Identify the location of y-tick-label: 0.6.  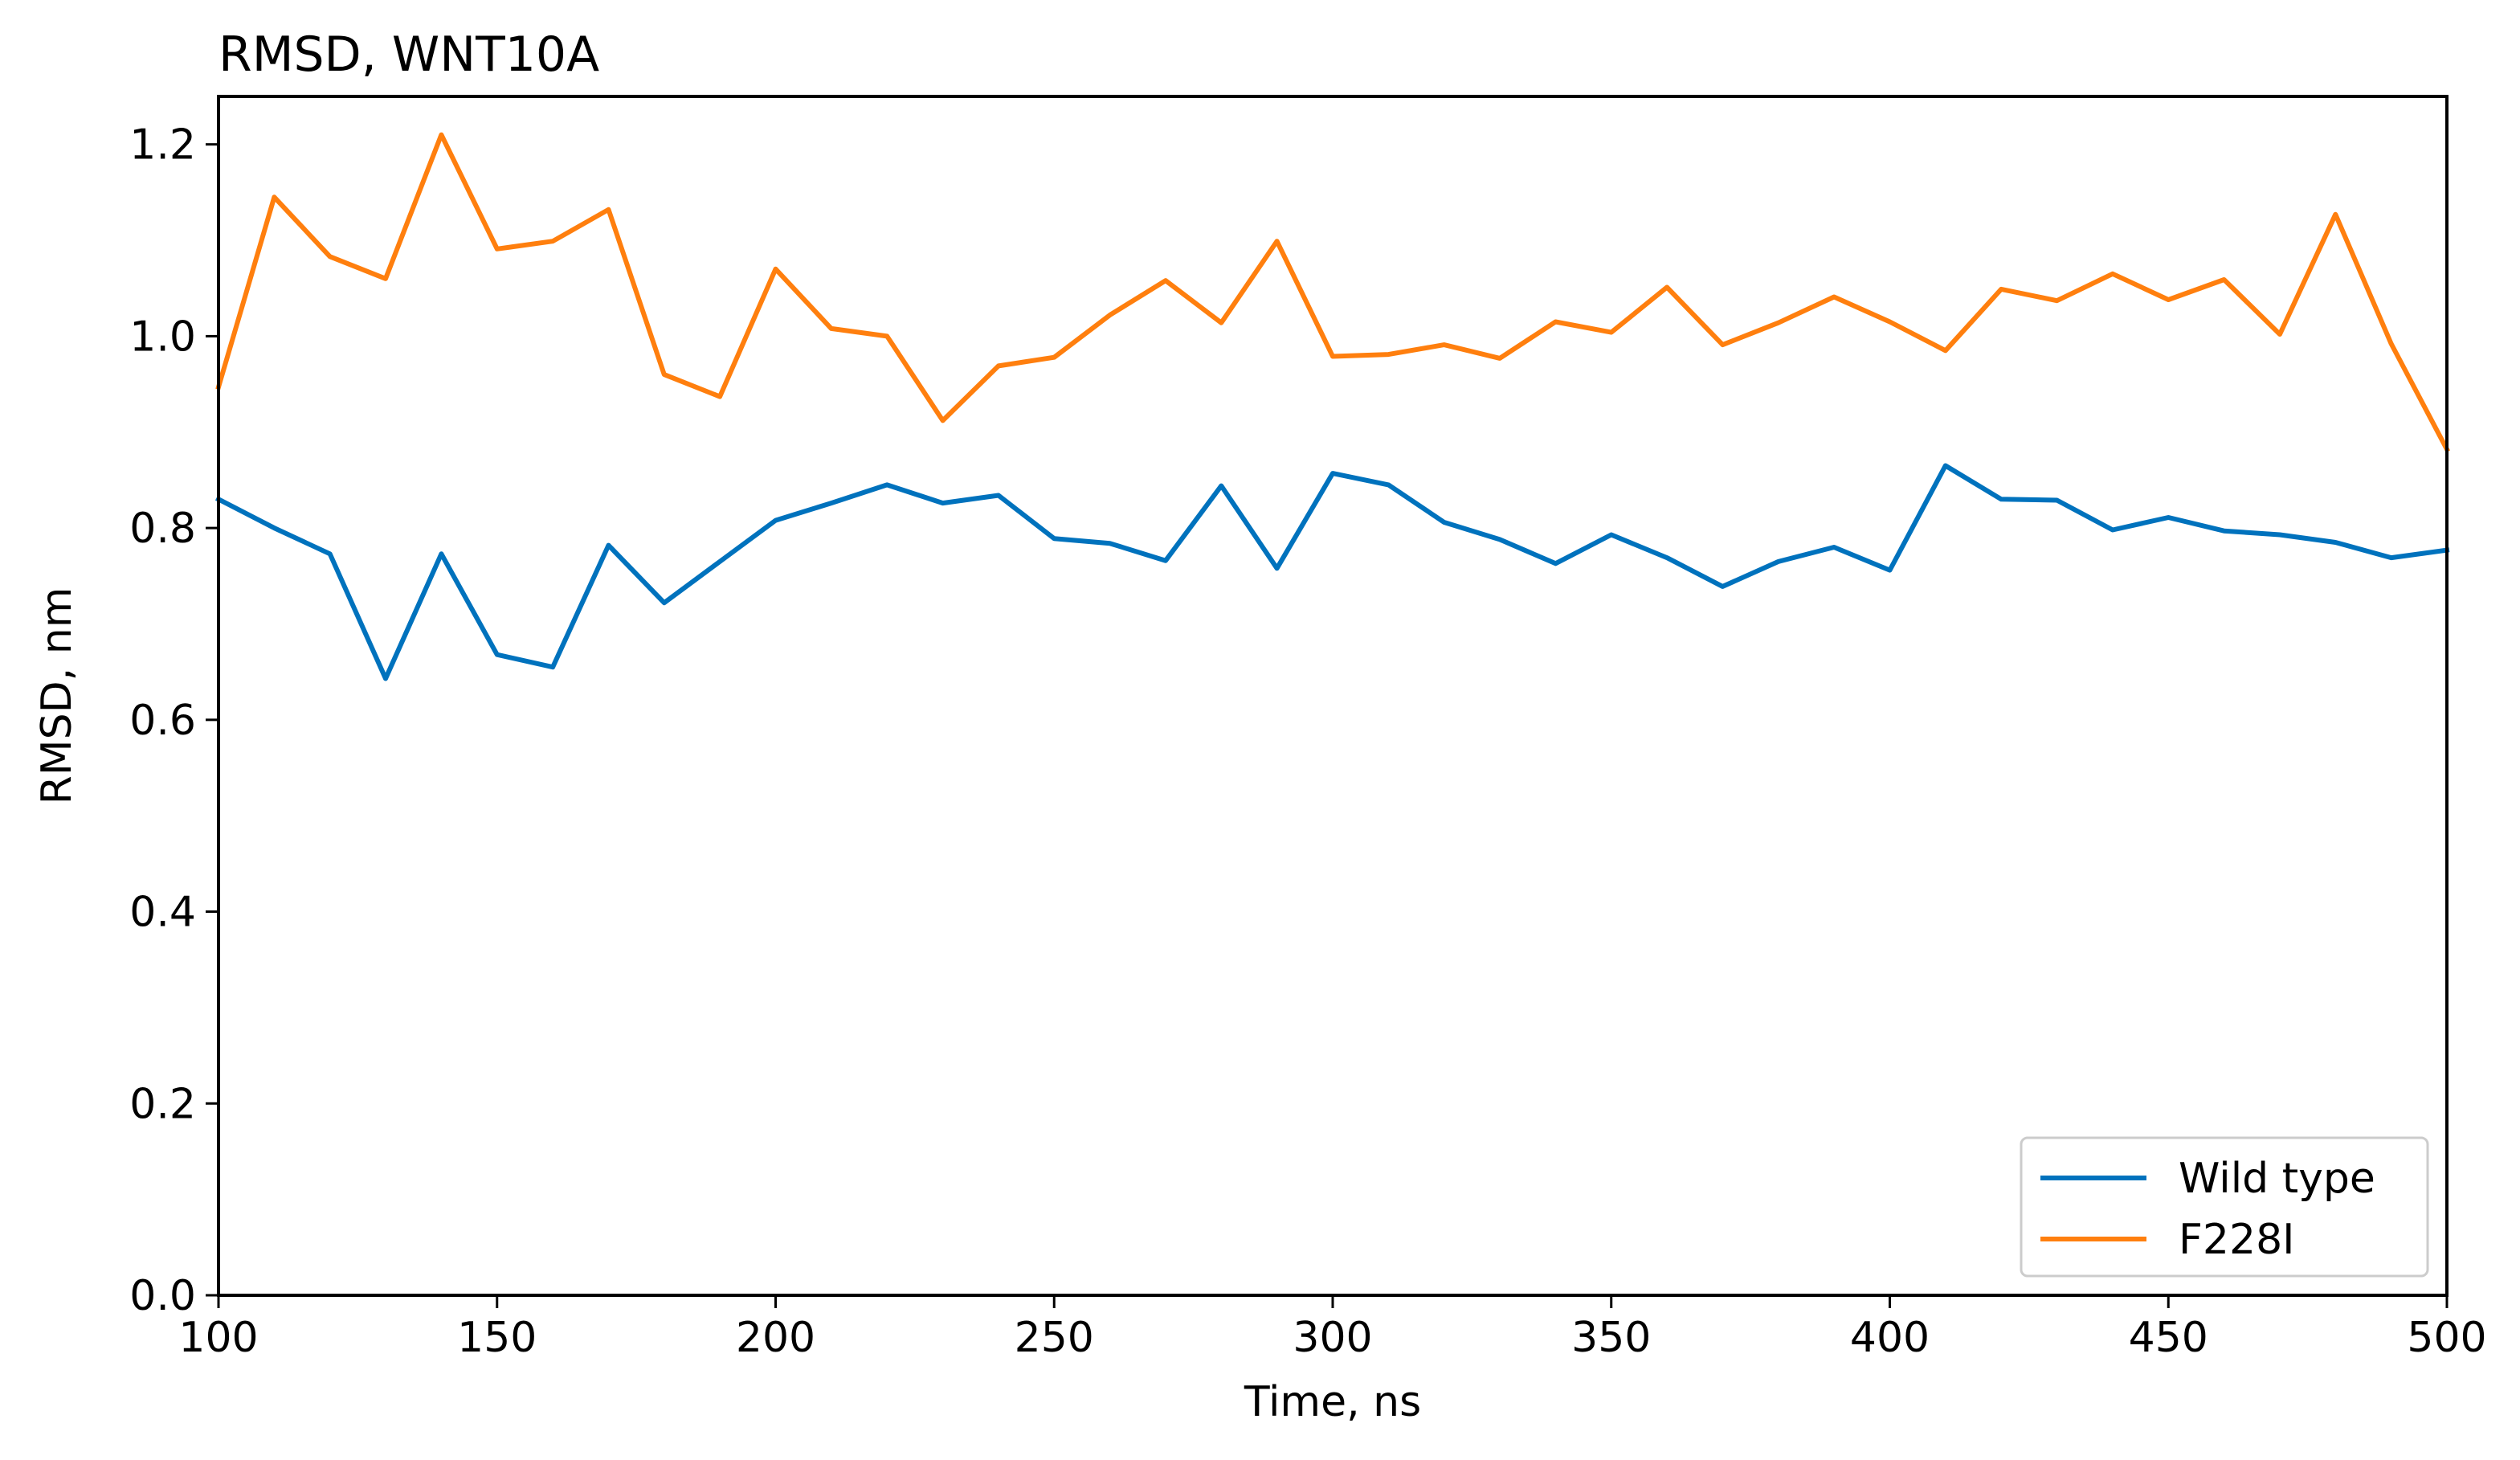
(162, 721).